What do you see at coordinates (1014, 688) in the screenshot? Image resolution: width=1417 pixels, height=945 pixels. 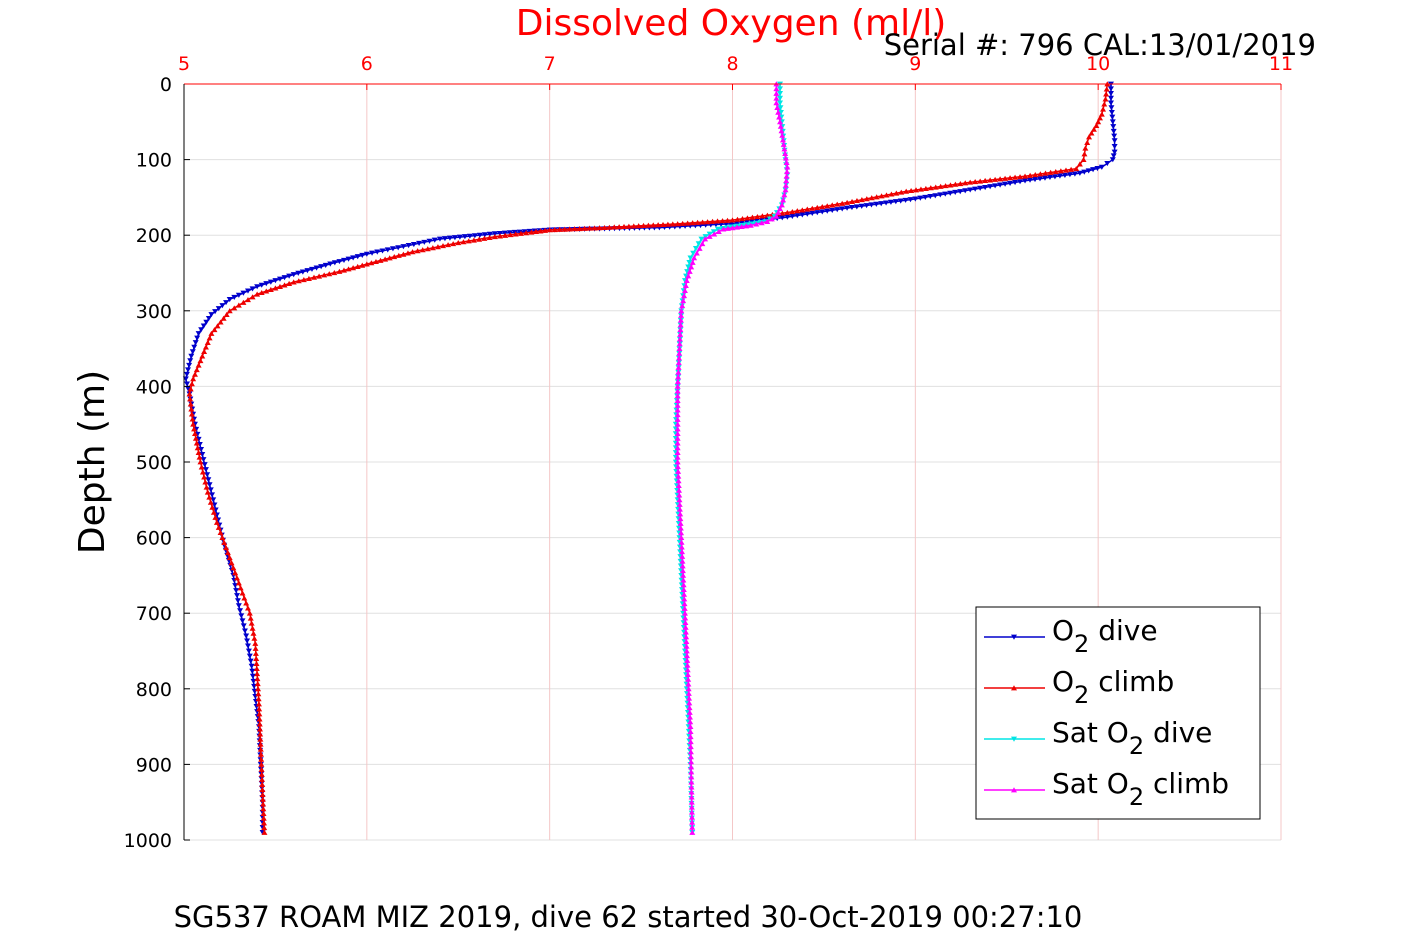 I see `legend-marker-o2_climb` at bounding box center [1014, 688].